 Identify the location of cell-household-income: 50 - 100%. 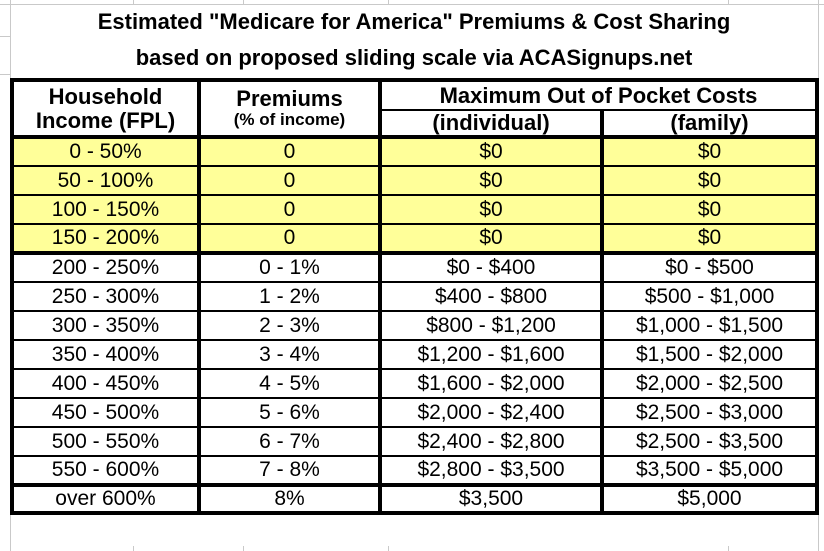
(105, 180).